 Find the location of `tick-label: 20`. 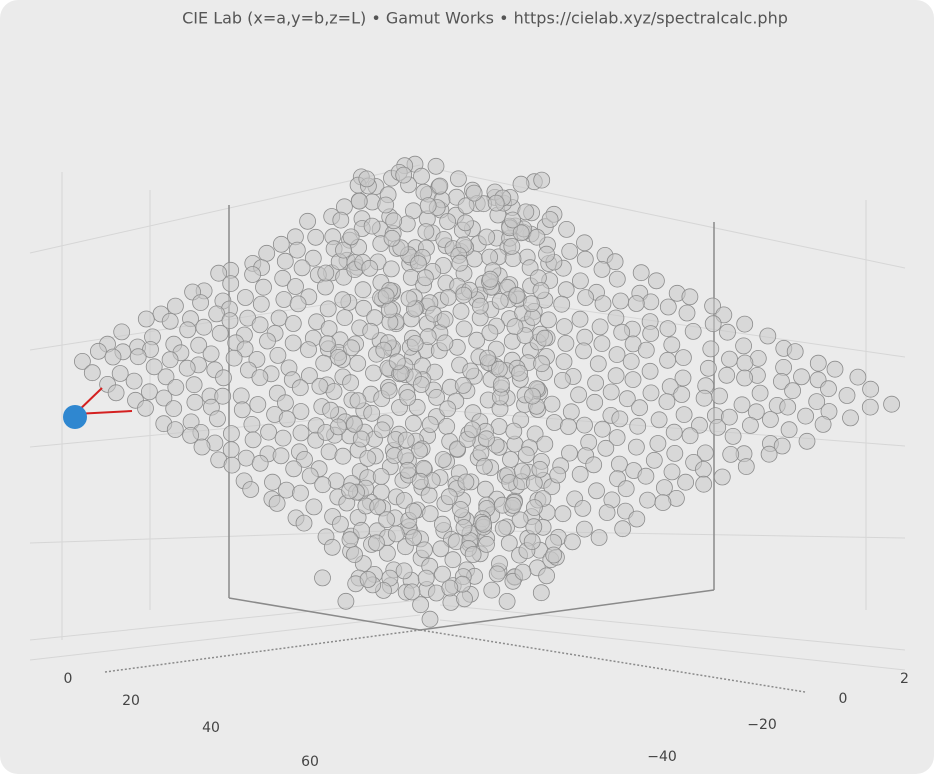

tick-label: 20 is located at coordinates (131, 701).